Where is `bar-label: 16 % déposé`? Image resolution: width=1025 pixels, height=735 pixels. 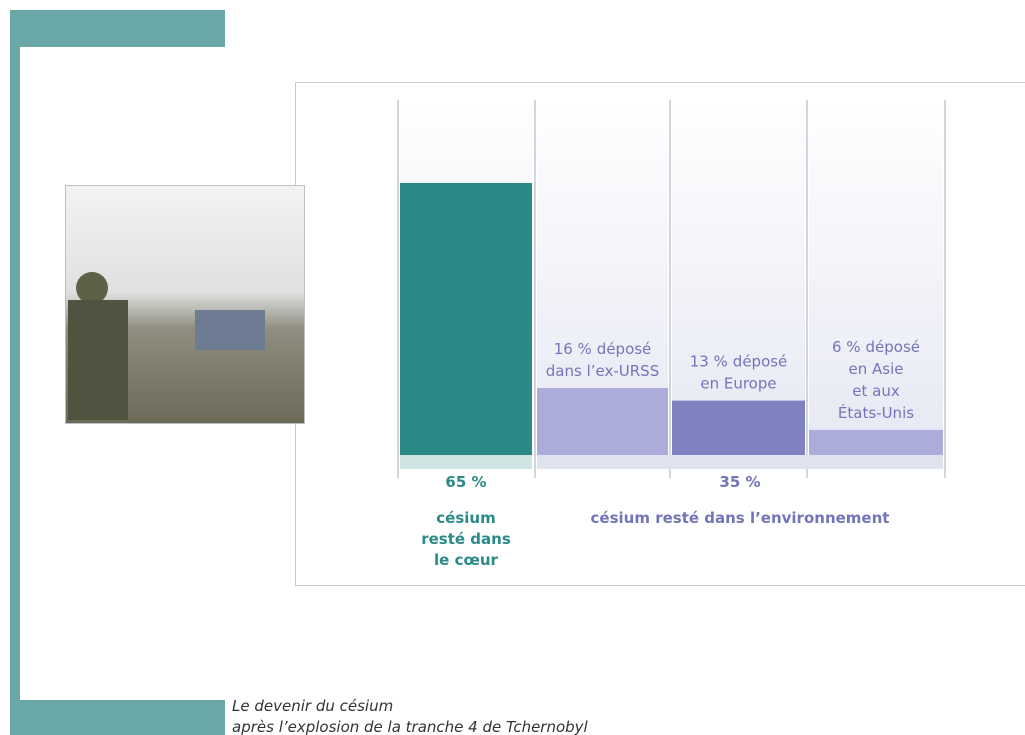 bar-label: 16 % déposé is located at coordinates (603, 349).